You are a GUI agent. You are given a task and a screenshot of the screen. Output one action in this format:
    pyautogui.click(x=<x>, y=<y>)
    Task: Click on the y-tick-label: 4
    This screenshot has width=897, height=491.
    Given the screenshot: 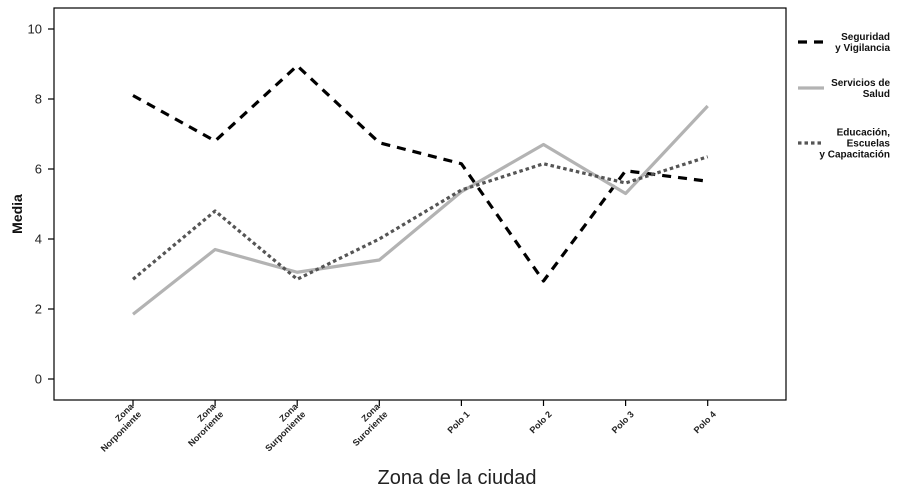 What is the action you would take?
    pyautogui.click(x=38, y=239)
    